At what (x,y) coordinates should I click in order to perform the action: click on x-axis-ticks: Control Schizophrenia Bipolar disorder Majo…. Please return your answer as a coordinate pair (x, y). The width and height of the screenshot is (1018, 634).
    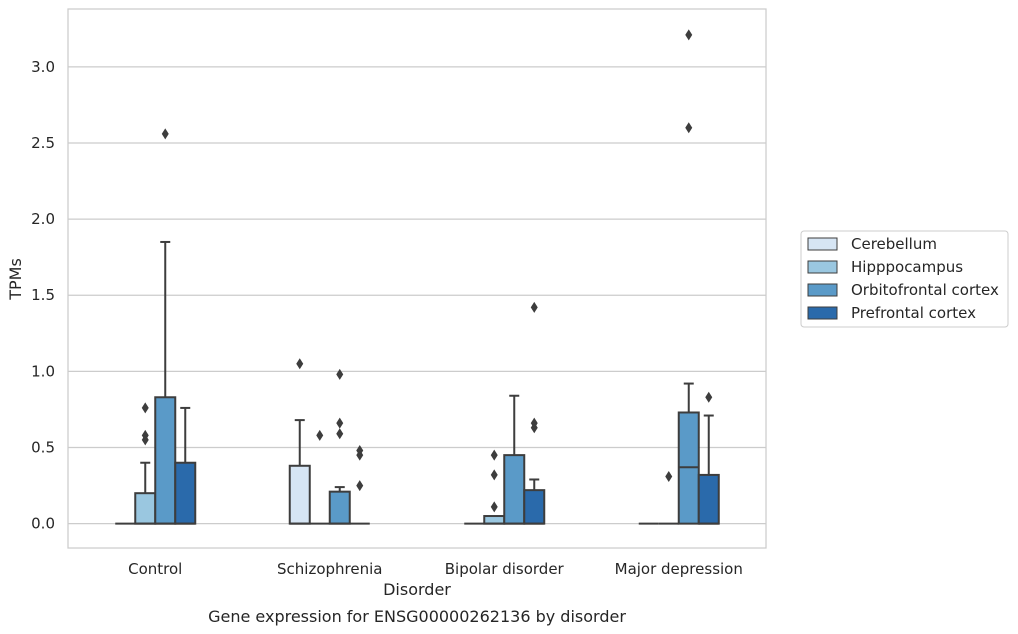
    Looking at the image, I should click on (435, 569).